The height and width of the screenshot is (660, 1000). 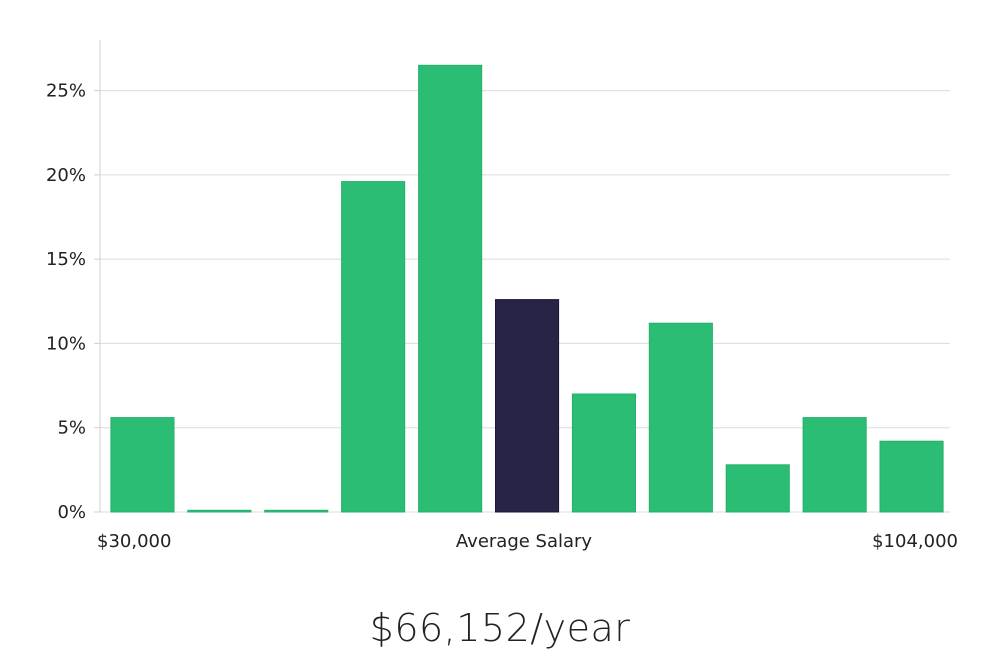 I want to click on y-tick-label-20: 20%, so click(x=66, y=175).